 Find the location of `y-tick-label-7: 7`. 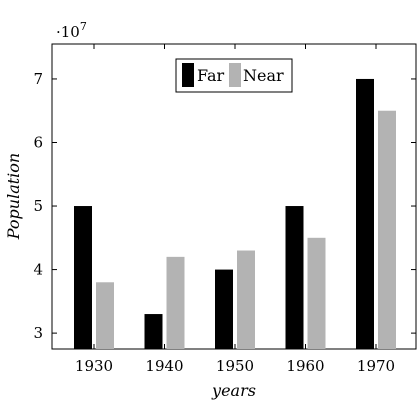

y-tick-label-7: 7 is located at coordinates (38, 79).